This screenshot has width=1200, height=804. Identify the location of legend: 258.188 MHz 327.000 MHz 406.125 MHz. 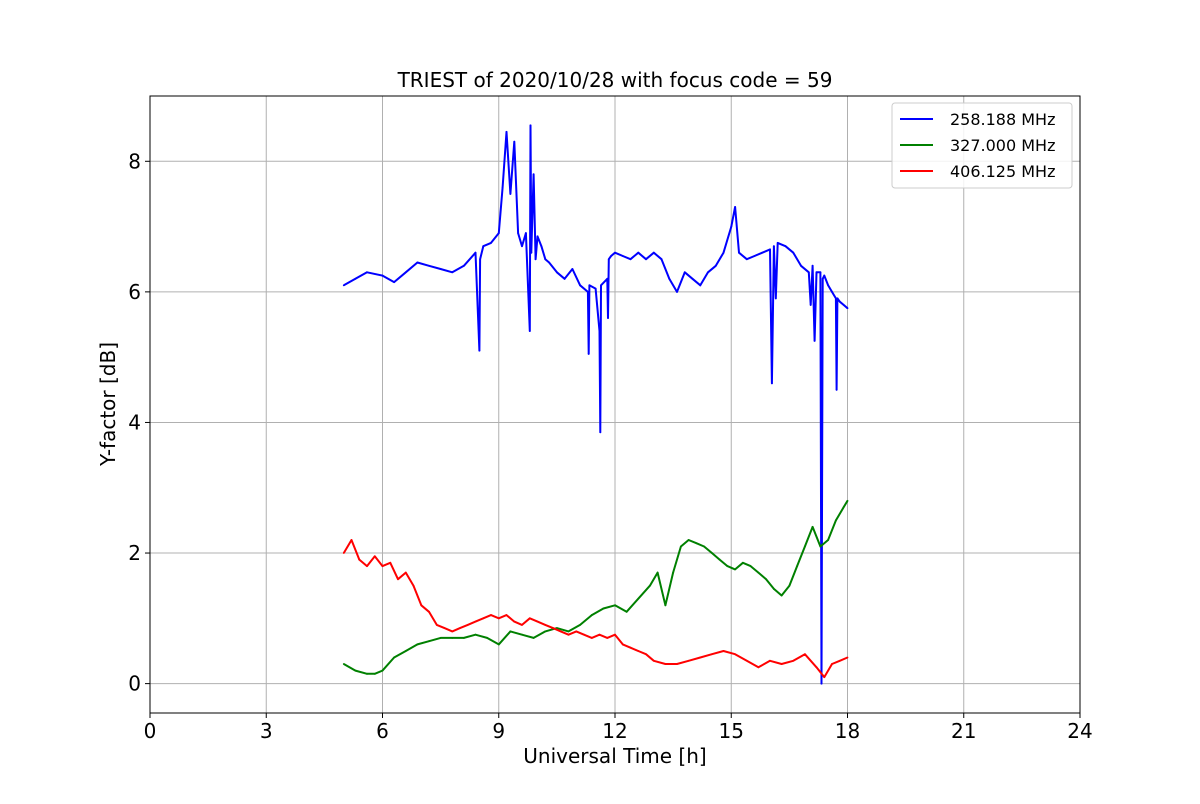
(982, 145).